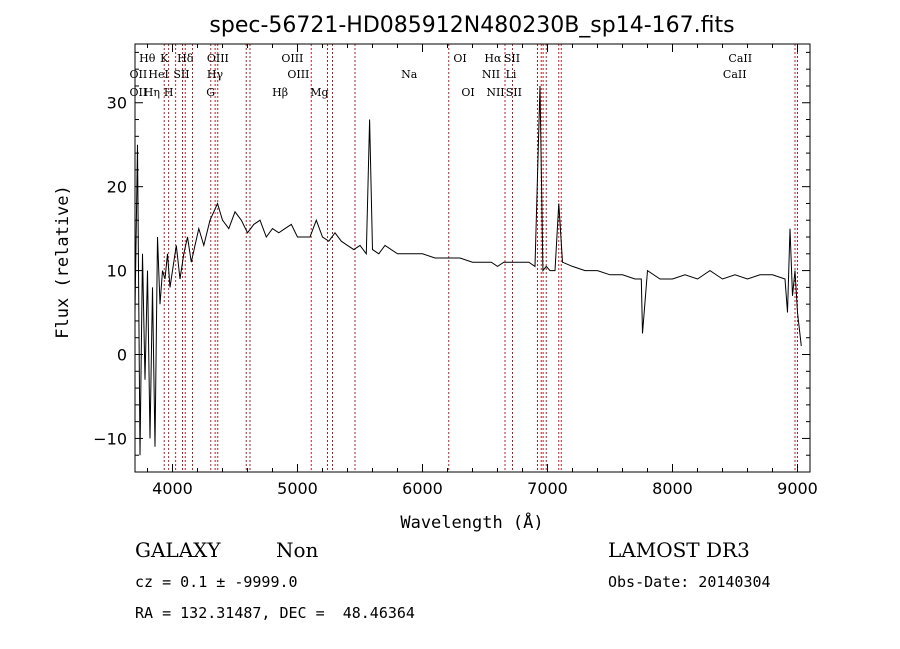  Describe the element at coordinates (547, 488) in the screenshot. I see `x-tick-label-3: 7000` at that location.